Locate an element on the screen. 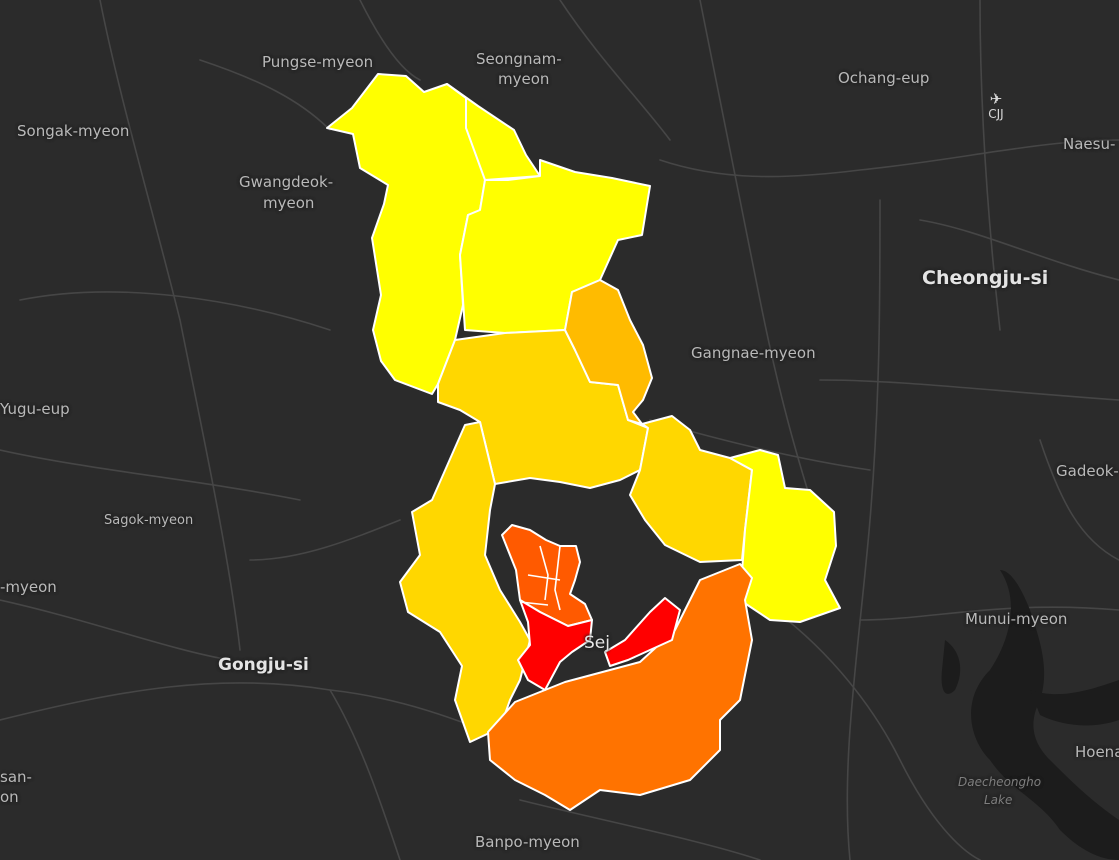 This screenshot has width=1119, height=860. airport-code-label: CJJ is located at coordinates (996, 114).